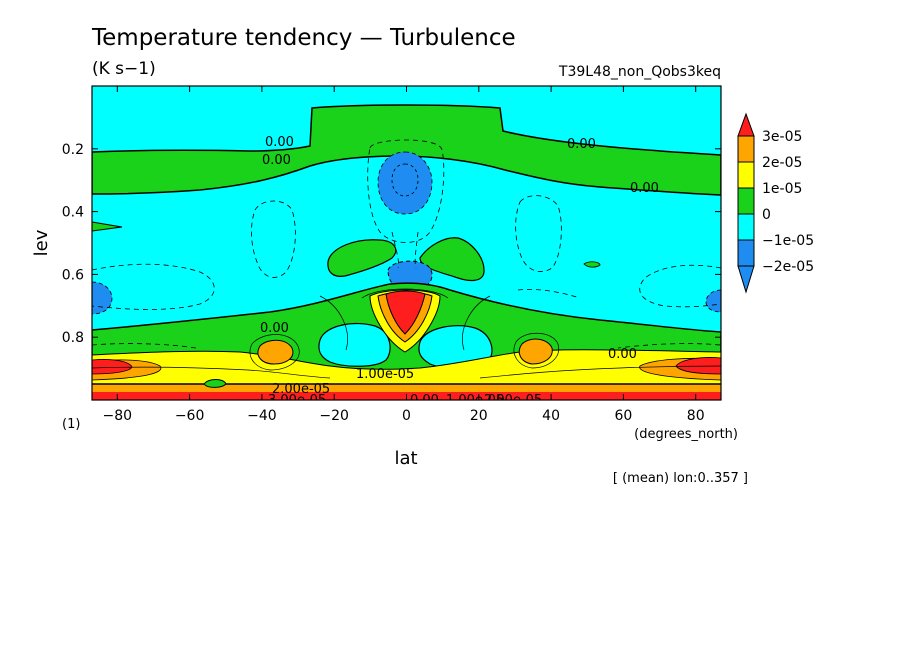 This screenshot has width=904, height=654. Describe the element at coordinates (262, 416) in the screenshot. I see `x-tick-label: −40` at that location.